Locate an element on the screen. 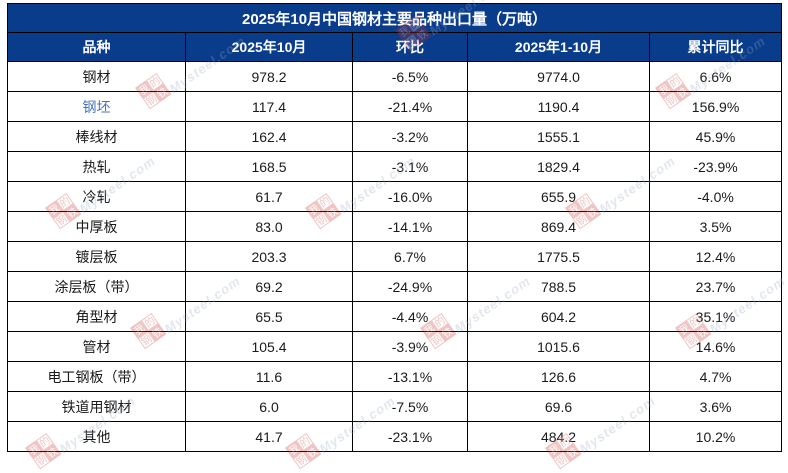  table-row: 涂层板（带） 69.2 -24.9% 788.5 23.7% is located at coordinates (395, 286).